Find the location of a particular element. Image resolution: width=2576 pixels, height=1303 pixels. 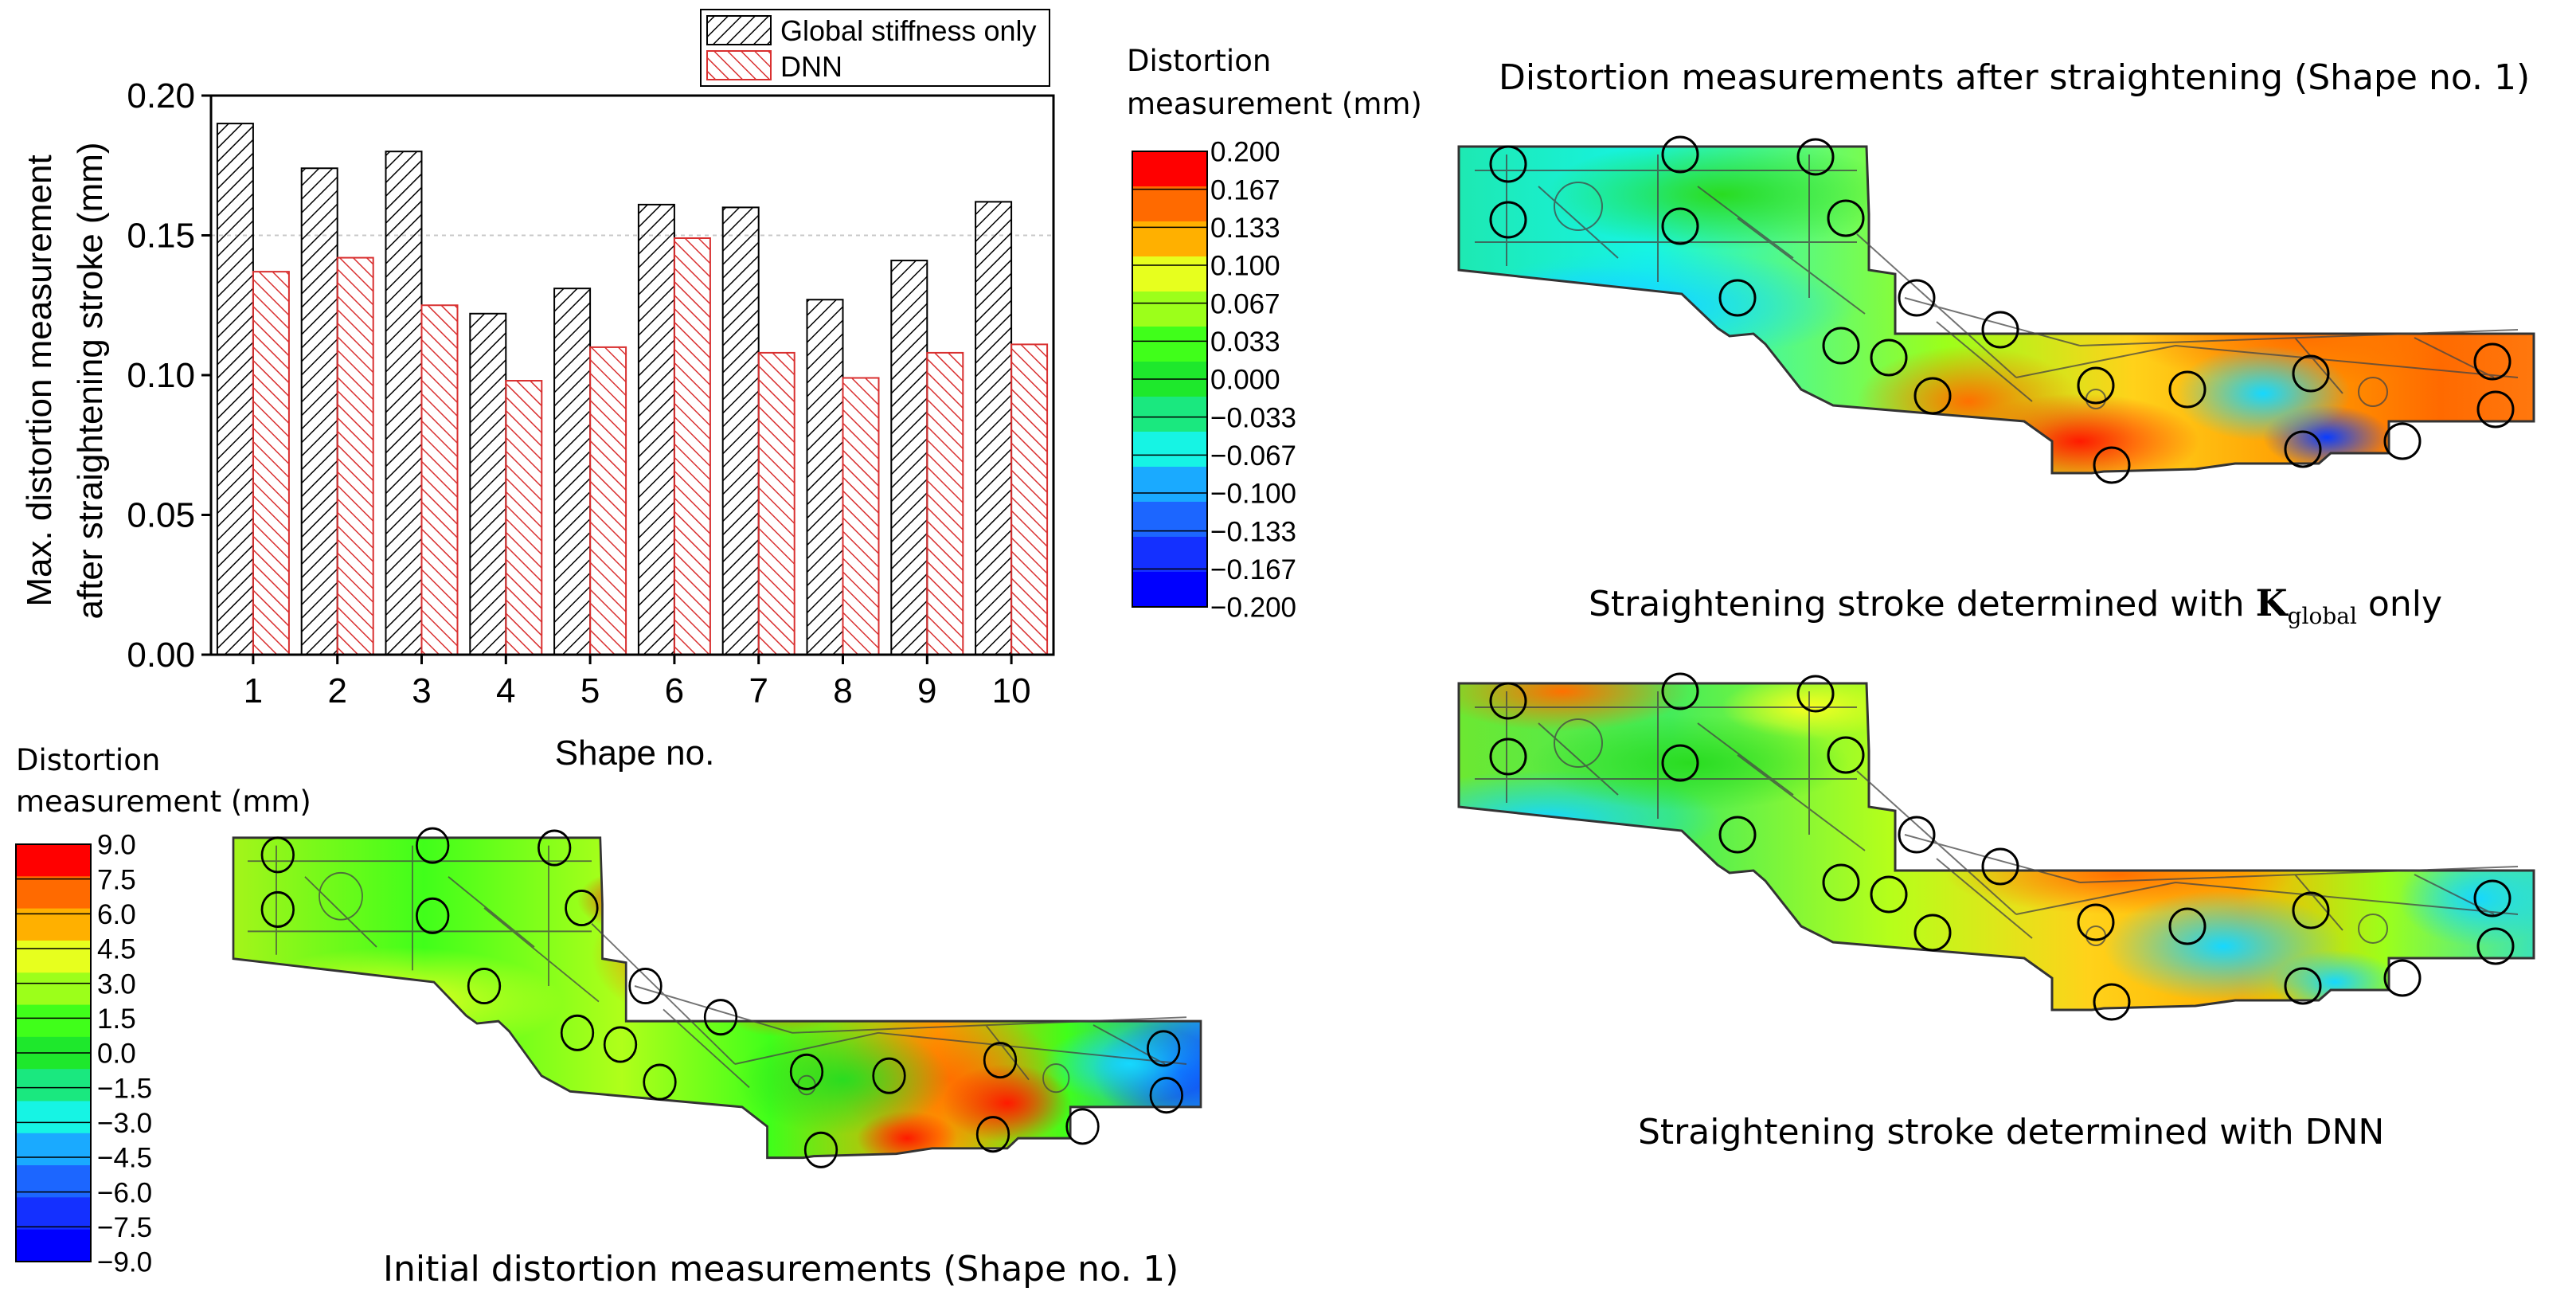

x-tick-label: 6 is located at coordinates (674, 690).